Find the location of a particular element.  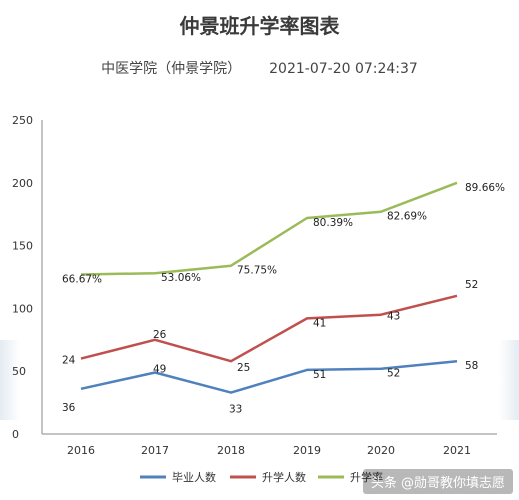

data-label: 41 is located at coordinates (319, 323).